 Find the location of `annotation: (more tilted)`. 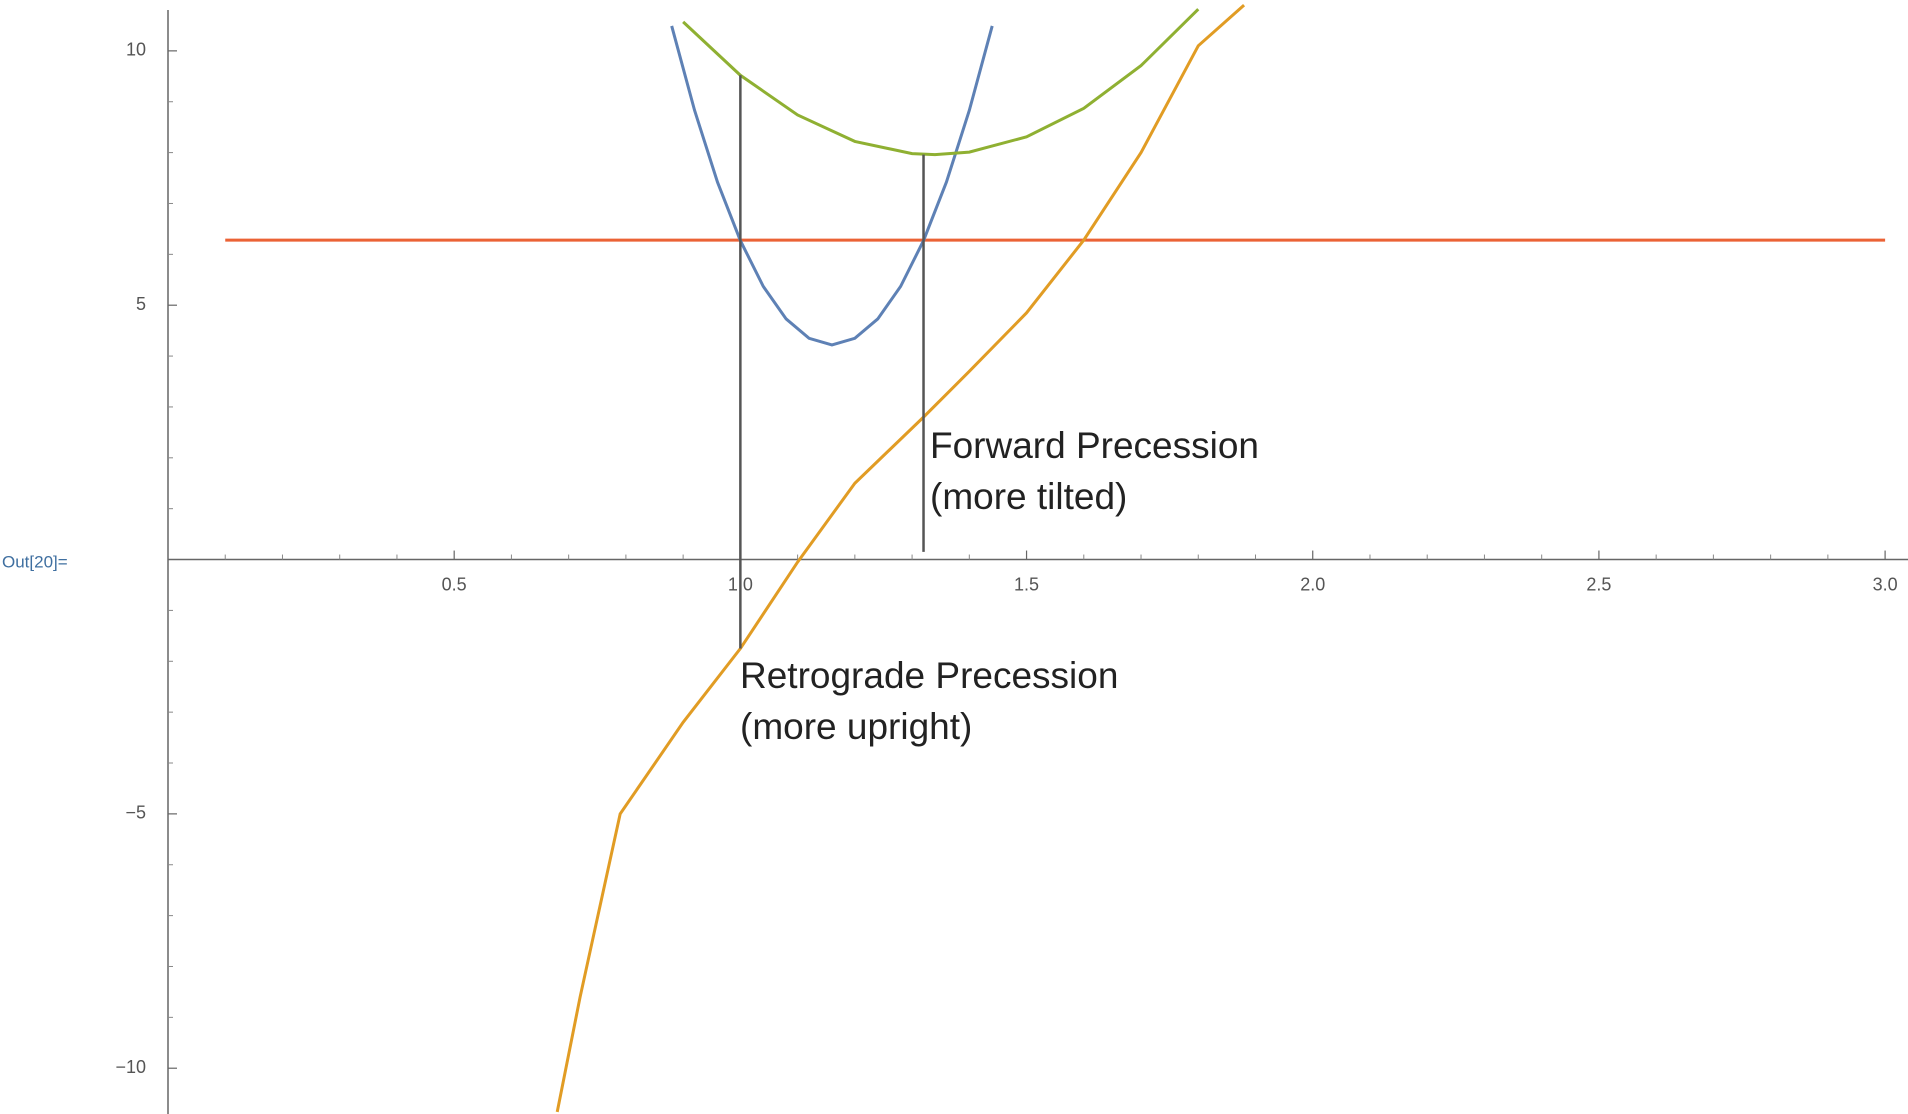

annotation: (more tilted) is located at coordinates (1028, 496).